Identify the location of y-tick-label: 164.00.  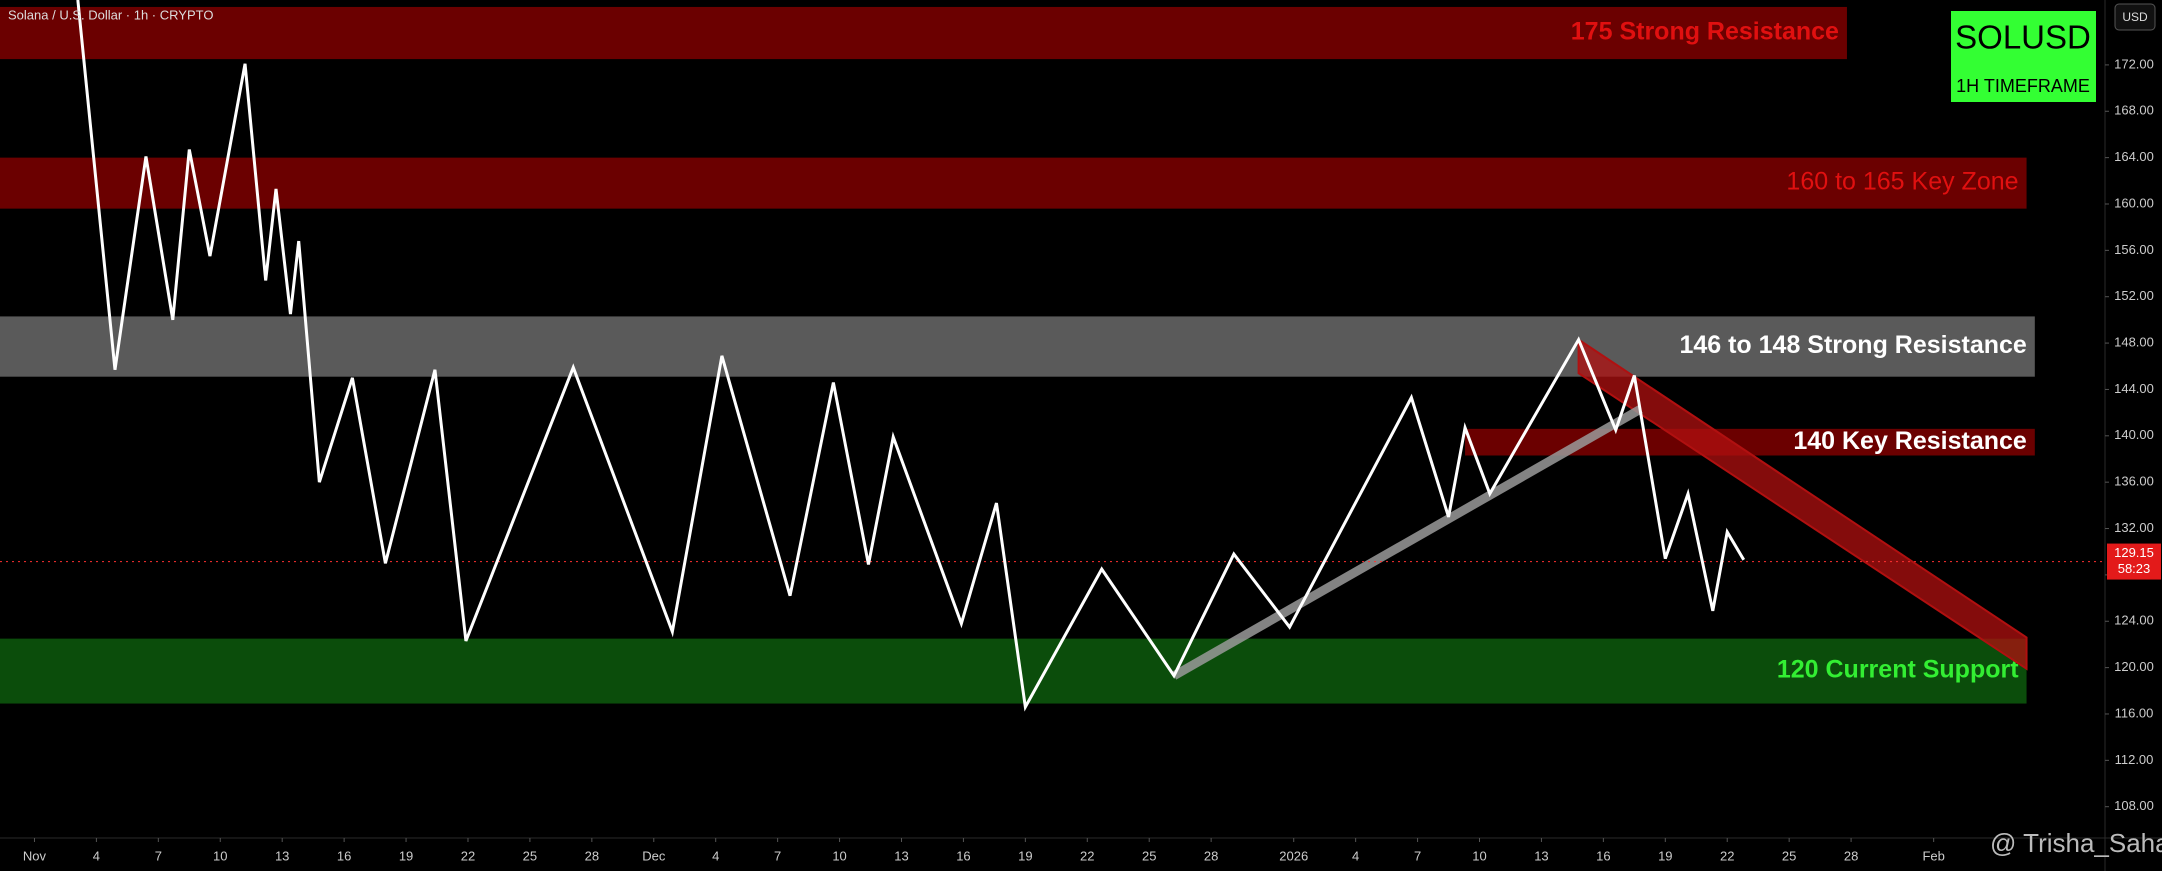
(2134, 156).